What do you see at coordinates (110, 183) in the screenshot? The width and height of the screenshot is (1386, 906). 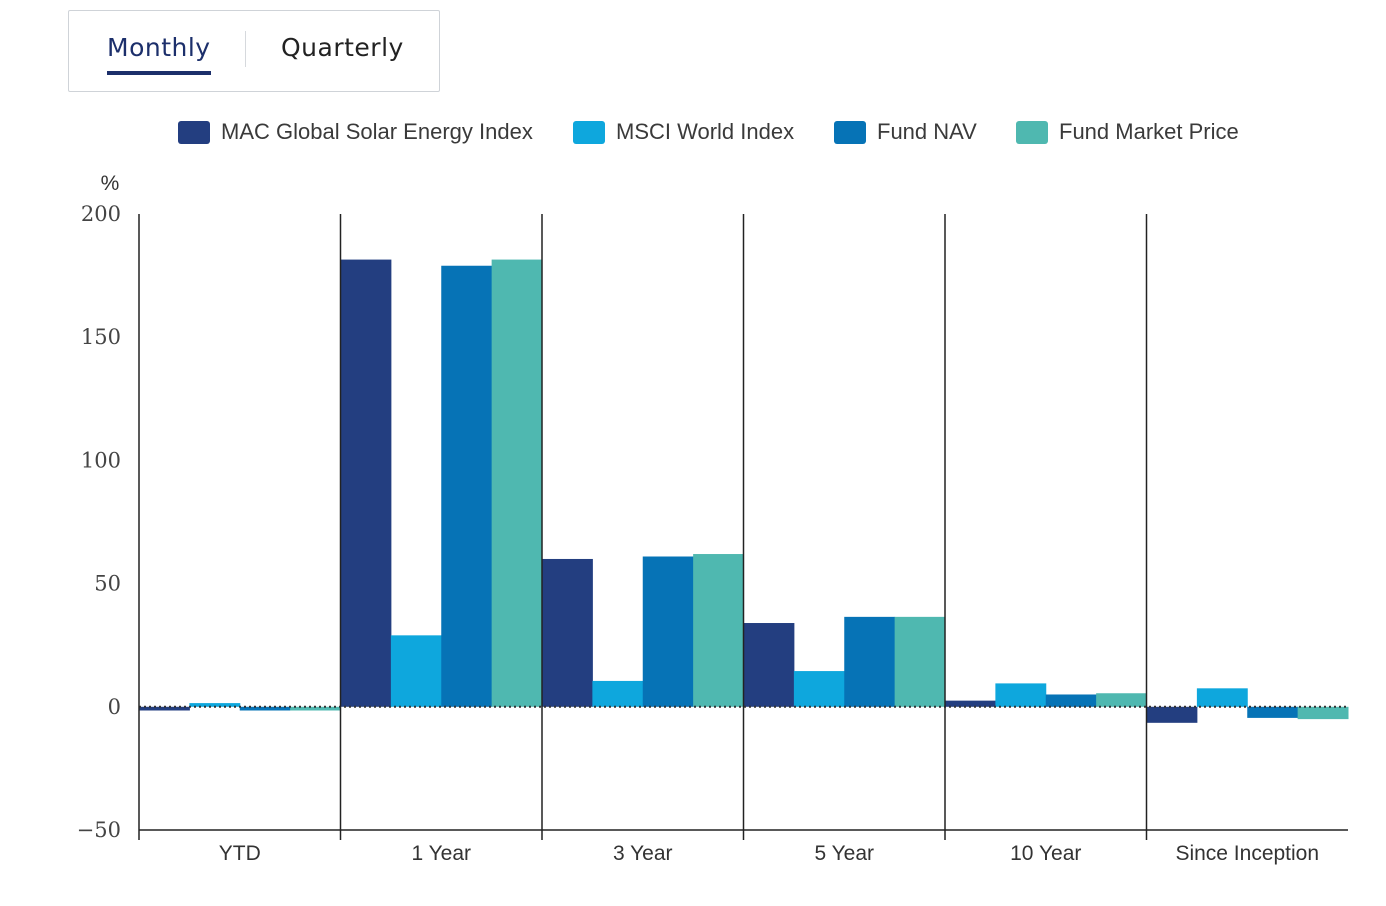 I see `y-axis-unit-label: %` at bounding box center [110, 183].